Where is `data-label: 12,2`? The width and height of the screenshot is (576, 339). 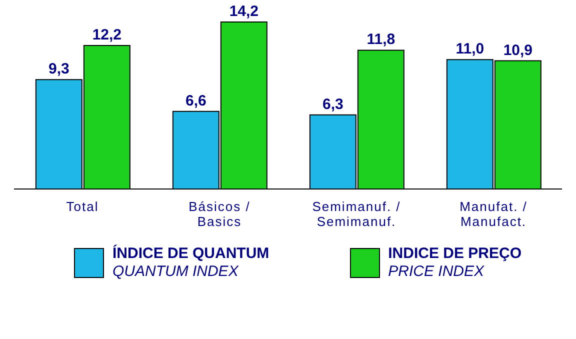
data-label: 12,2 is located at coordinates (107, 35).